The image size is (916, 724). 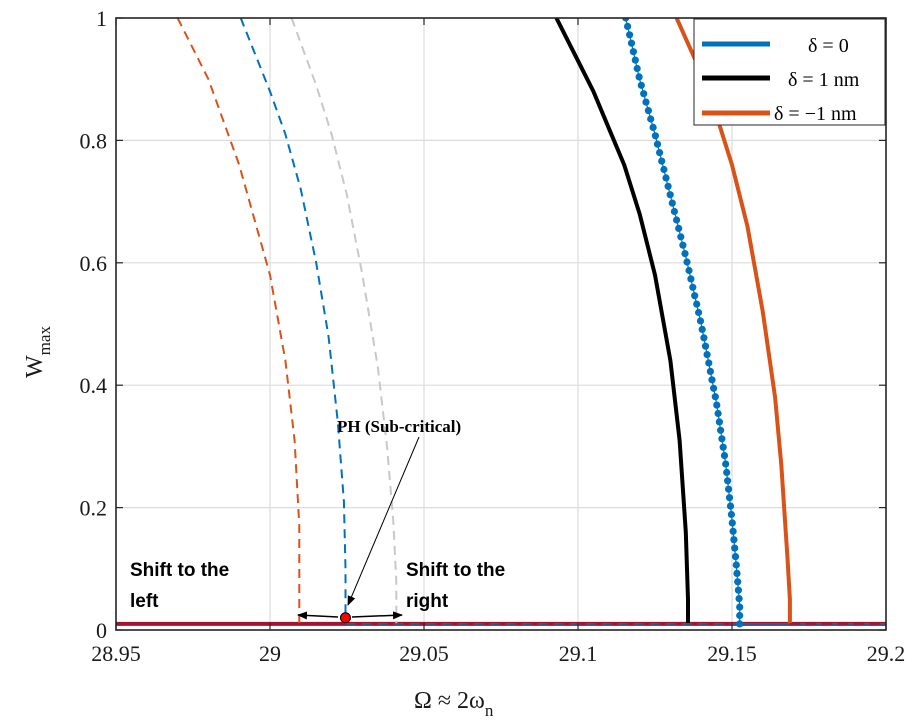 I want to click on y-tick-label: 0, so click(x=101, y=630).